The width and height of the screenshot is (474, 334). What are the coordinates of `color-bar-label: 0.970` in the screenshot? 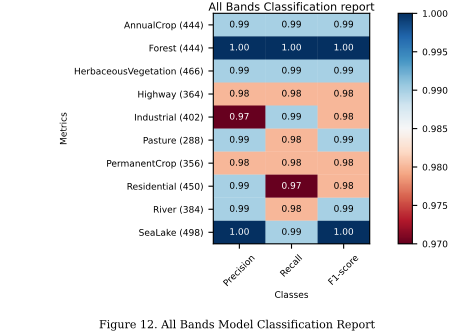 It's located at (435, 244).